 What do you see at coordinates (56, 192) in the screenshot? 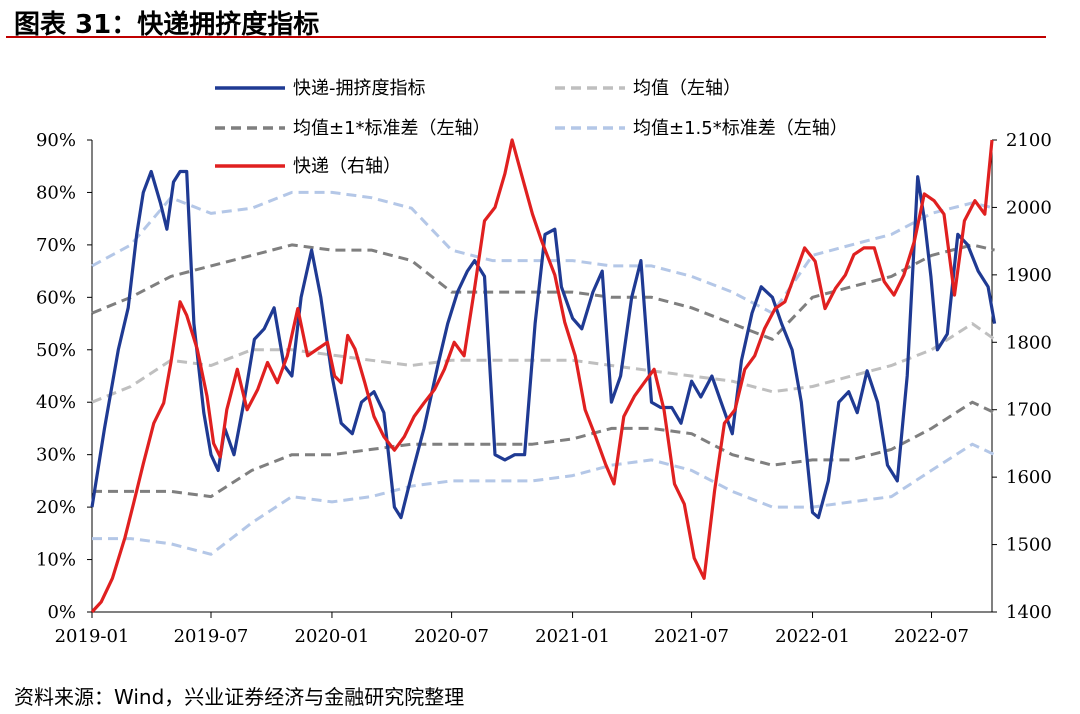
I see `y-left-tick-label: 80%` at bounding box center [56, 192].